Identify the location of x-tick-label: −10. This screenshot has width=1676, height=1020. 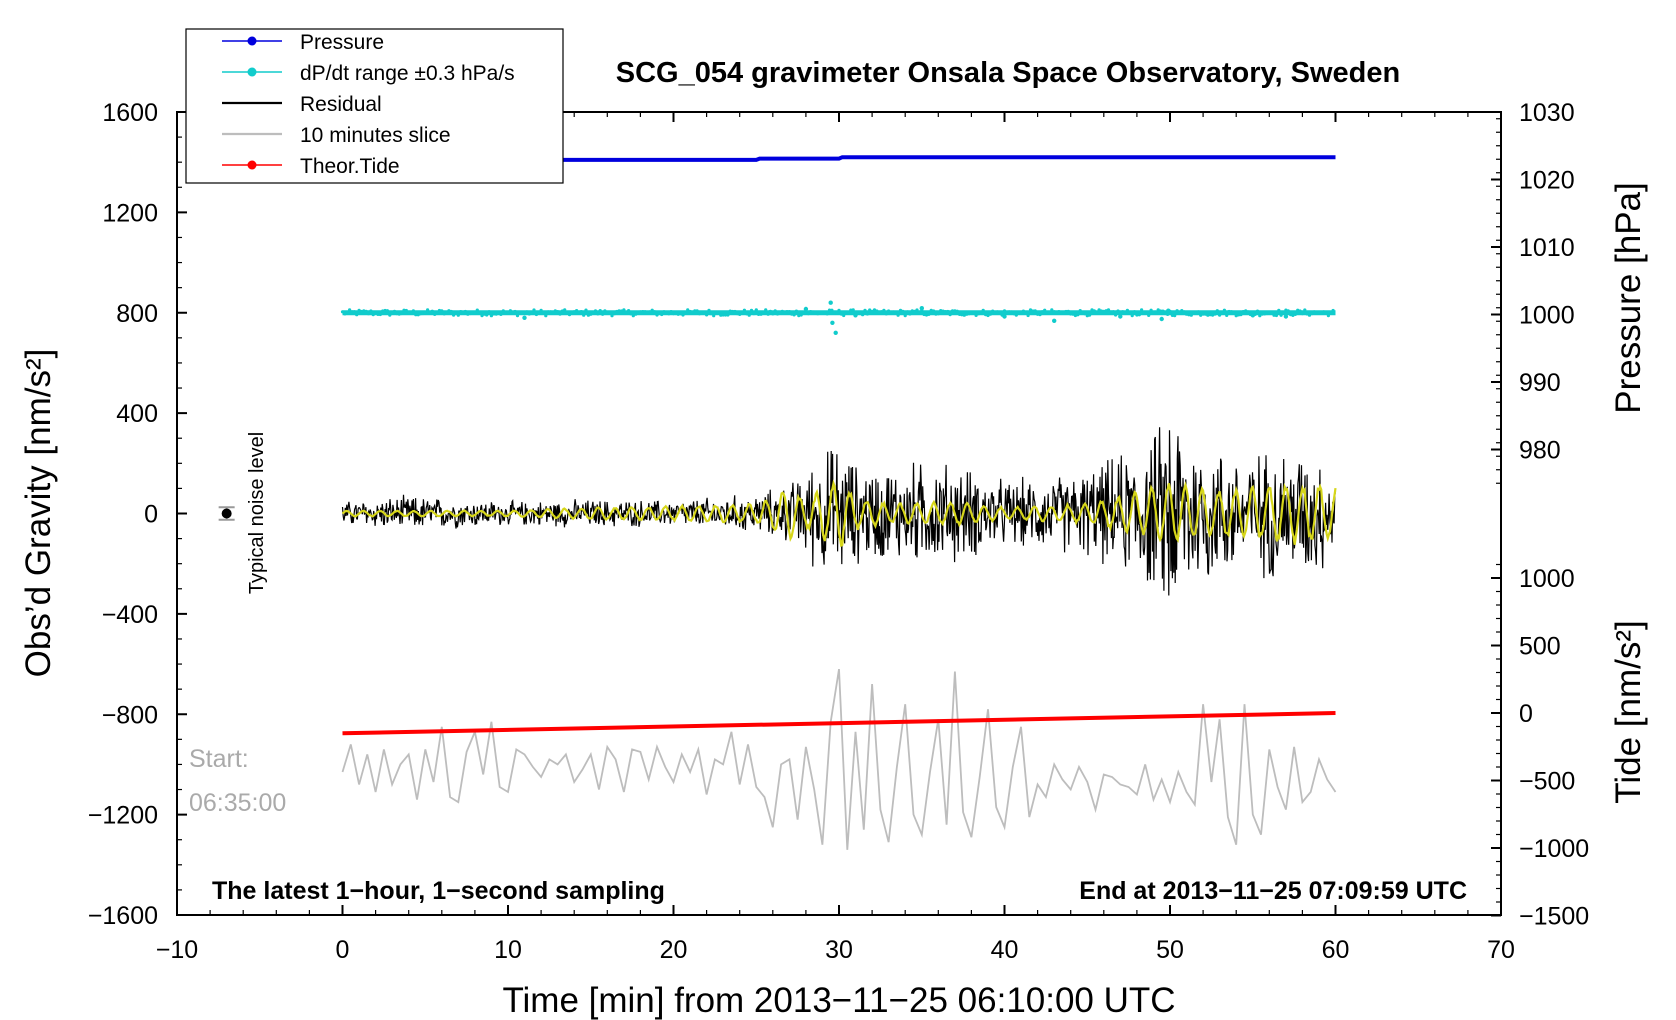
(177, 950).